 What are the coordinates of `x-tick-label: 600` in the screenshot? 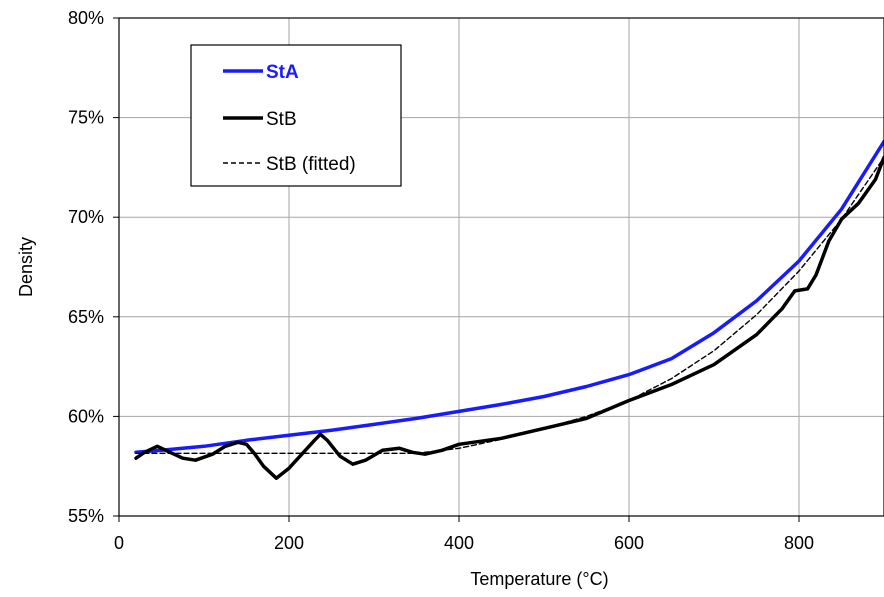 It's located at (629, 543).